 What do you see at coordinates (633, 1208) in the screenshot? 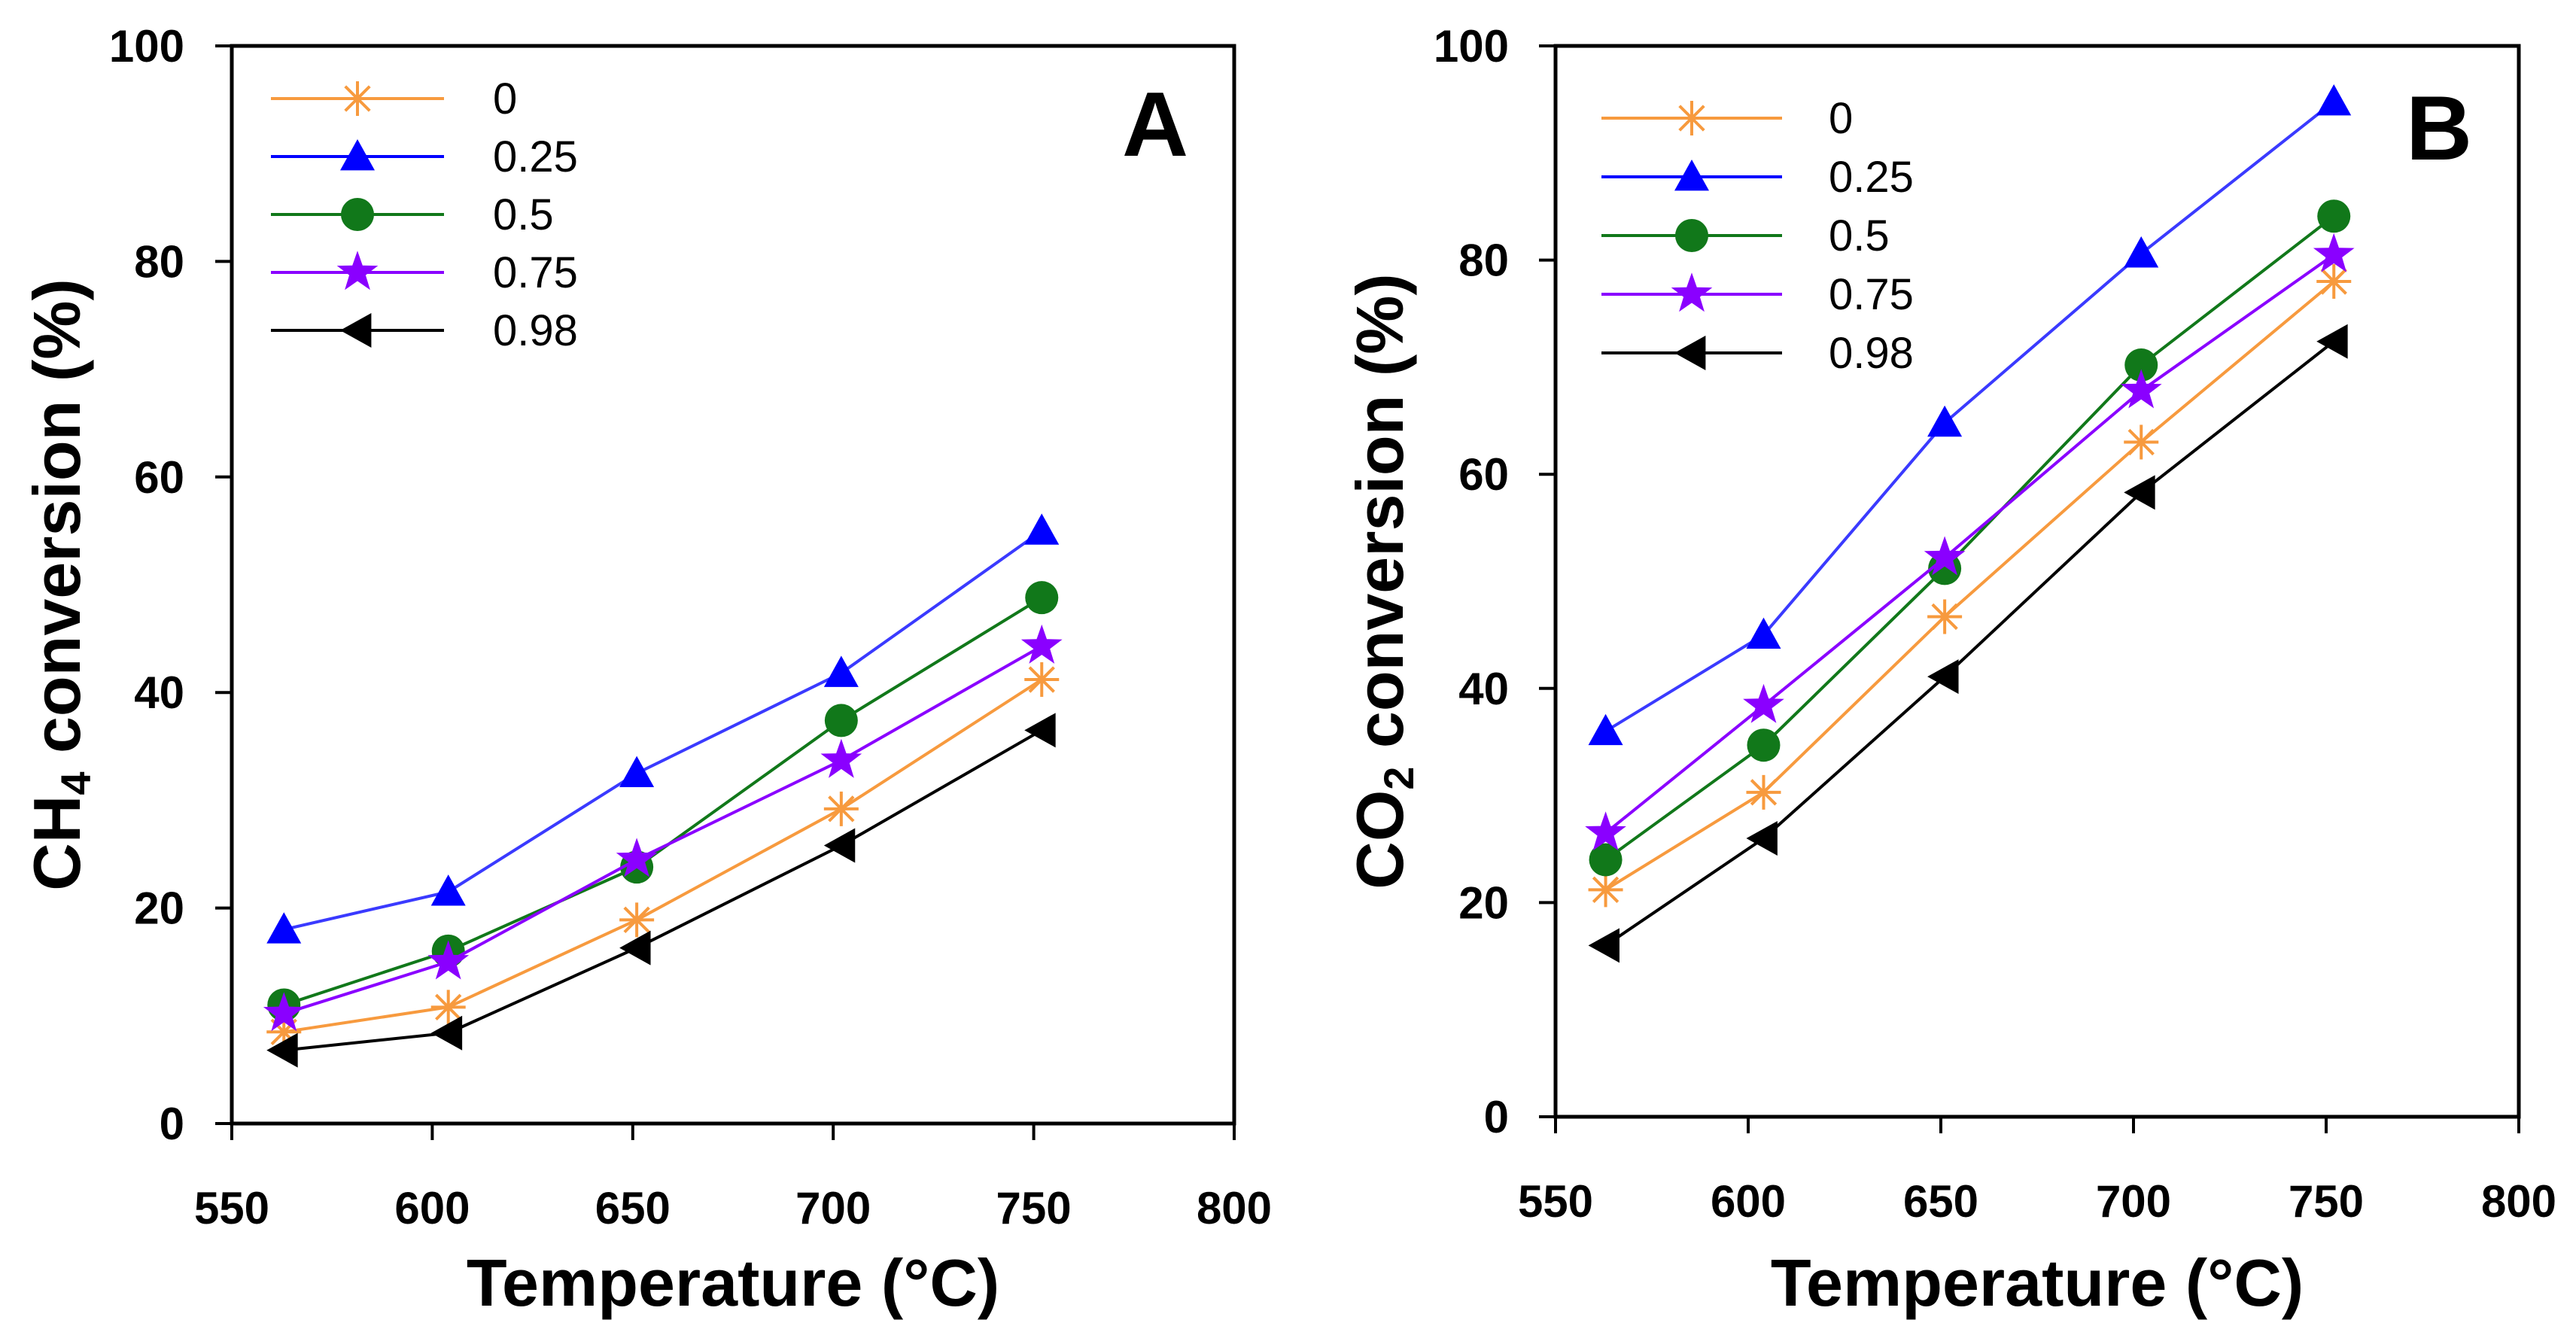
I see `x-tick-label: 650` at bounding box center [633, 1208].